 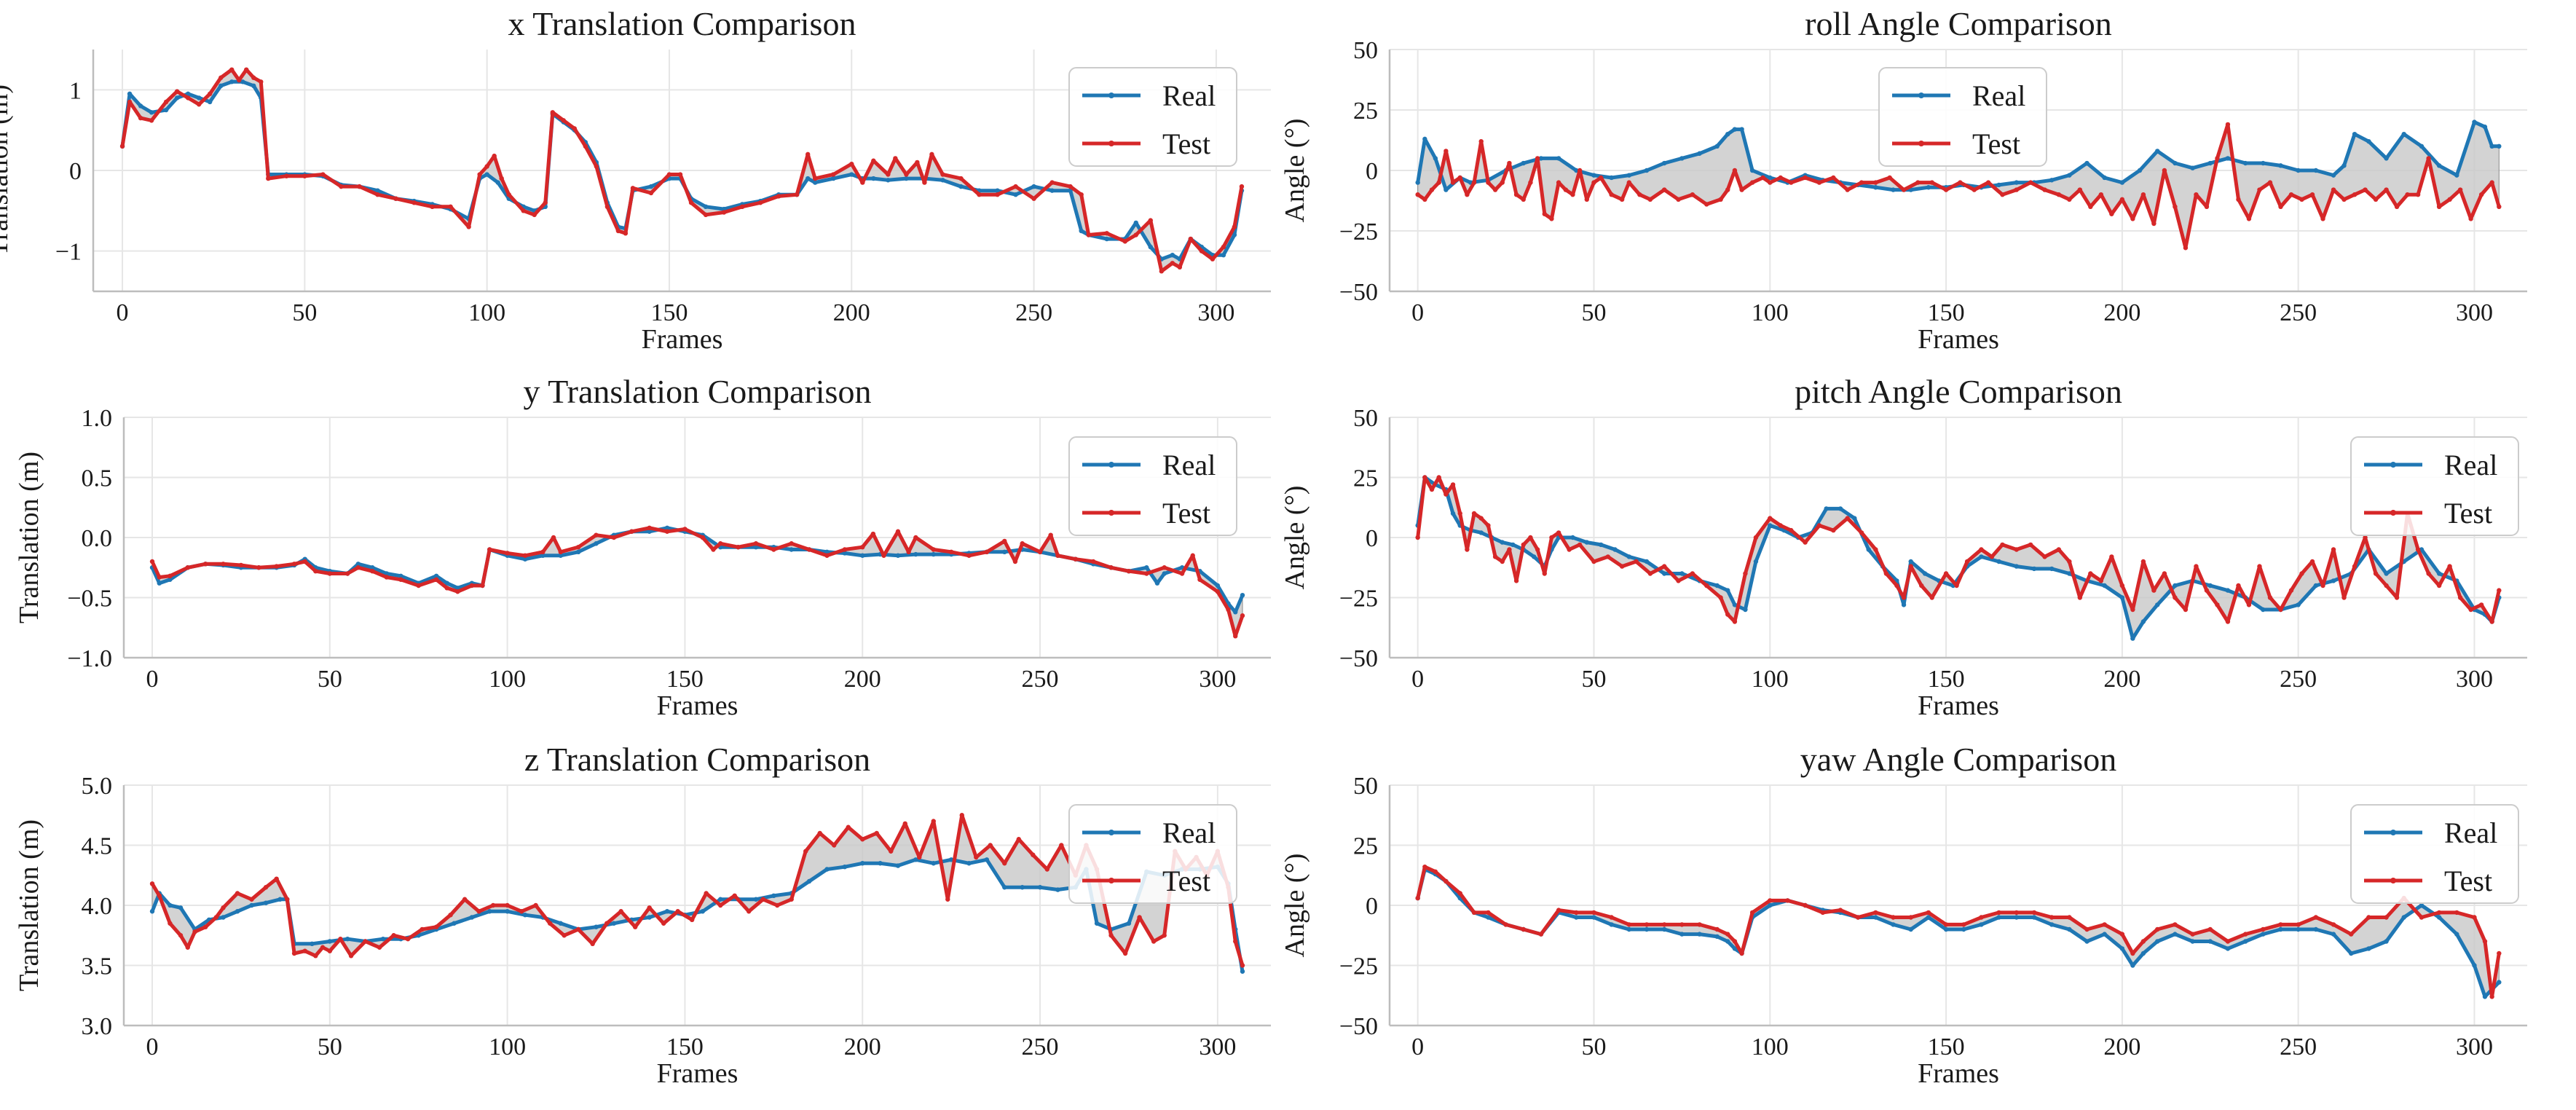 What do you see at coordinates (1958, 1073) in the screenshot?
I see `x-axis-label: Frames` at bounding box center [1958, 1073].